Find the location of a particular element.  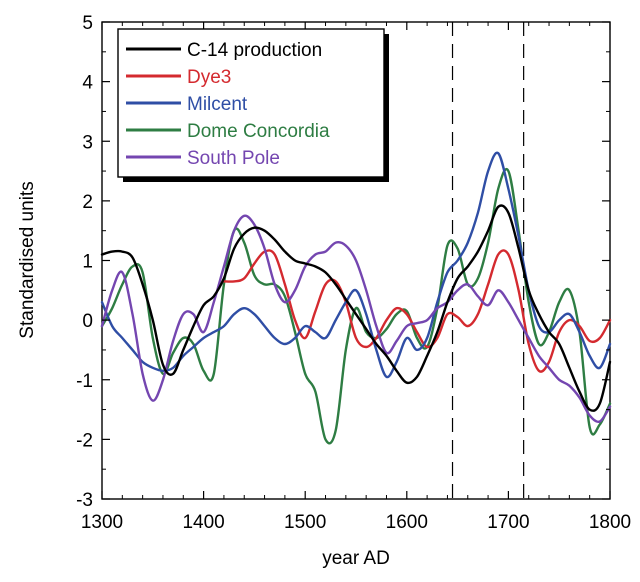

legend-label-south-pole: South Pole is located at coordinates (233, 158).